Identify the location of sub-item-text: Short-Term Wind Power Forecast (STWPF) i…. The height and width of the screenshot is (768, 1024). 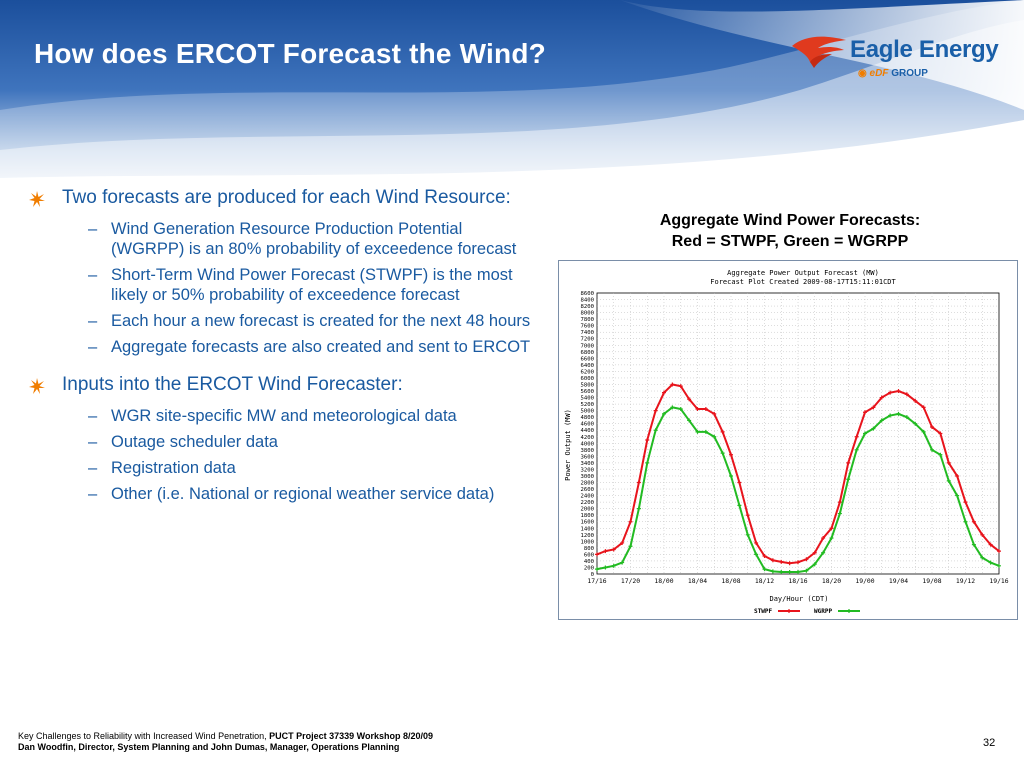
(312, 285).